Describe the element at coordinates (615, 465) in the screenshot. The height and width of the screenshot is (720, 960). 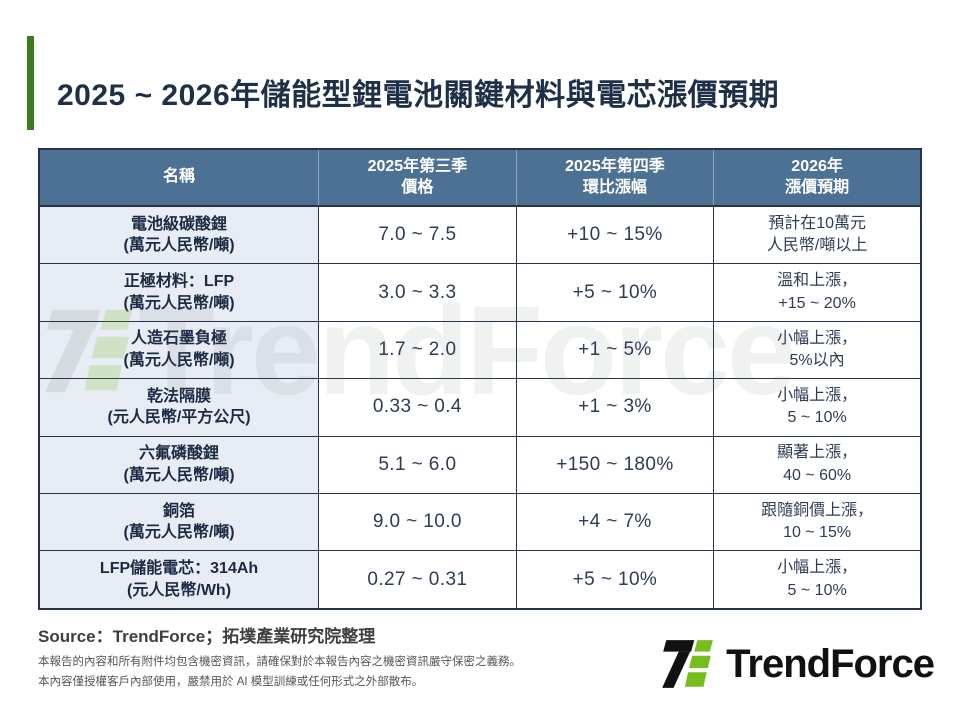
I see `q4-change-cell: +150 ~ 180%` at that location.